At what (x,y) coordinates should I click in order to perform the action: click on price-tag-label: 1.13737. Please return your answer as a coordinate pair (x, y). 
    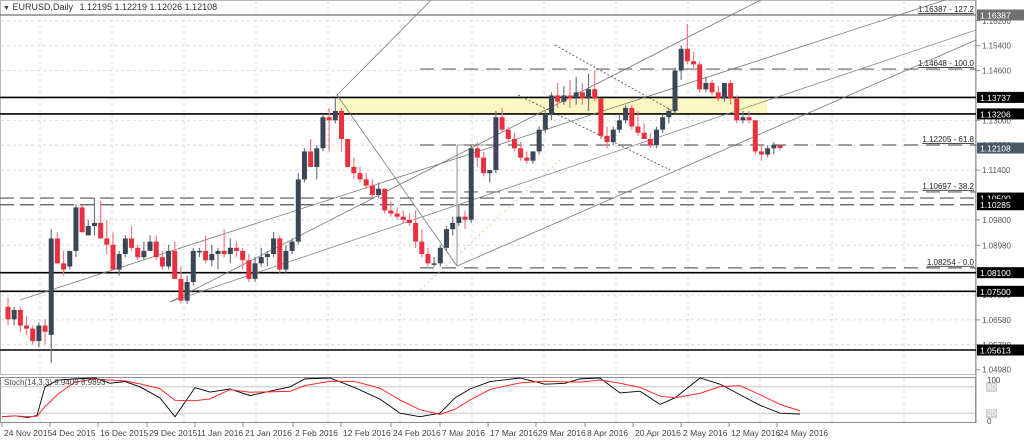
    Looking at the image, I should click on (995, 98).